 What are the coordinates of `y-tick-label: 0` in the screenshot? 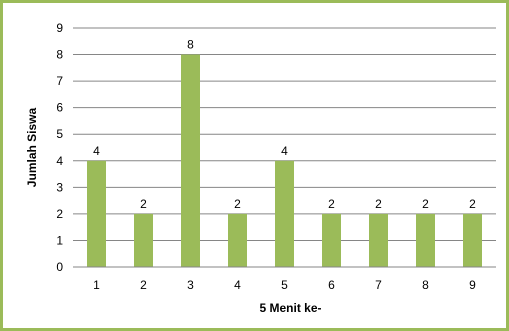 It's located at (59, 267).